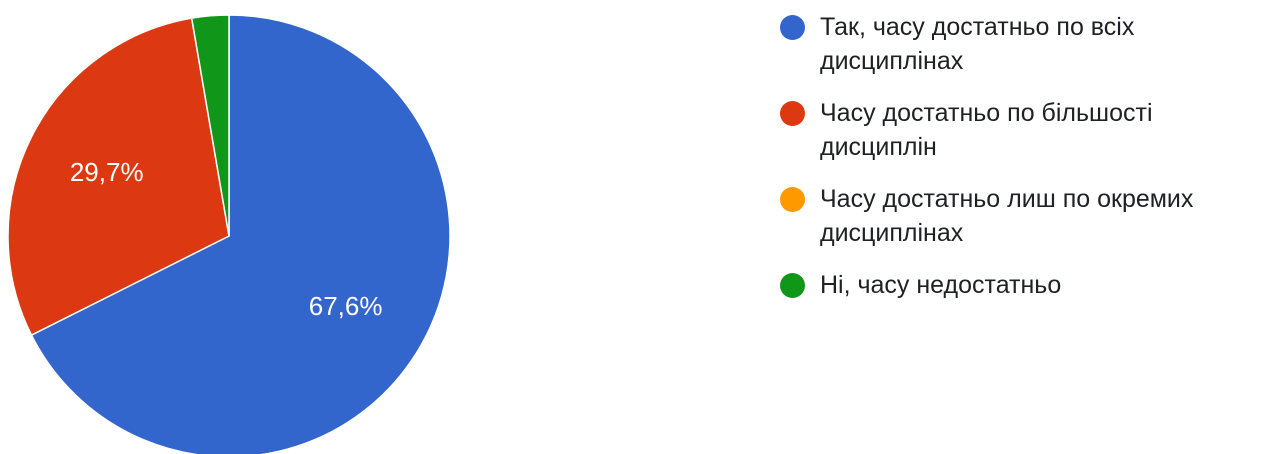  I want to click on legend-item: Ні, часу недостатньо, so click(1021, 285).